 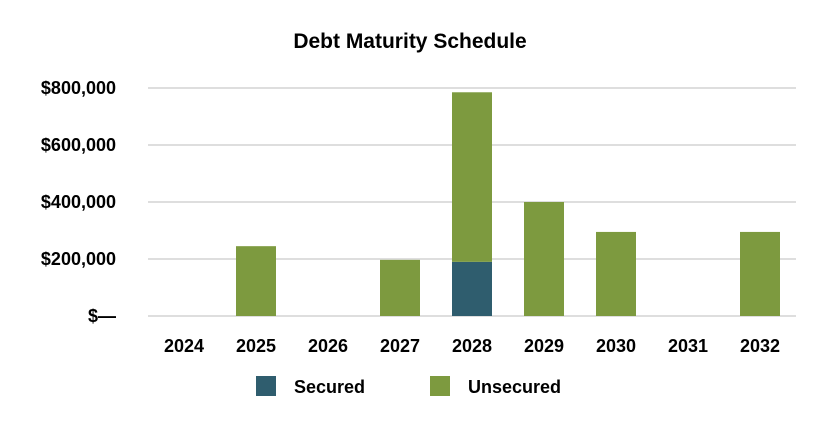 I want to click on bar-unsecured-2030, so click(x=616, y=273).